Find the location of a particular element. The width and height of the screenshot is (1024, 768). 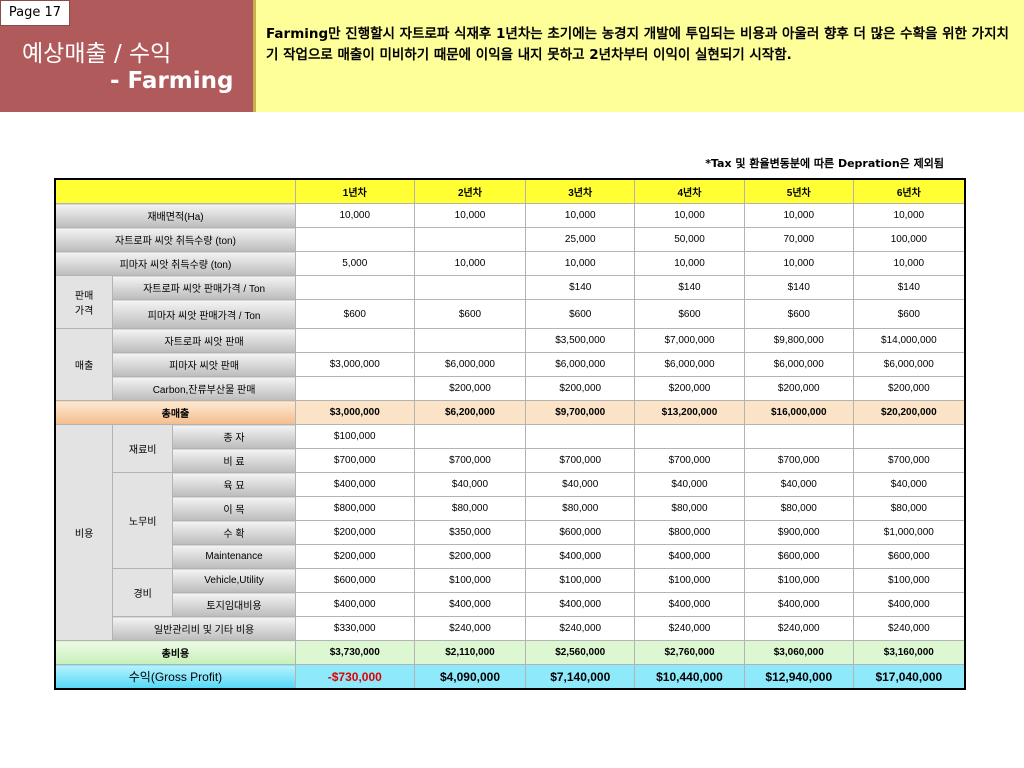

year-header: 2년차 is located at coordinates (470, 191).